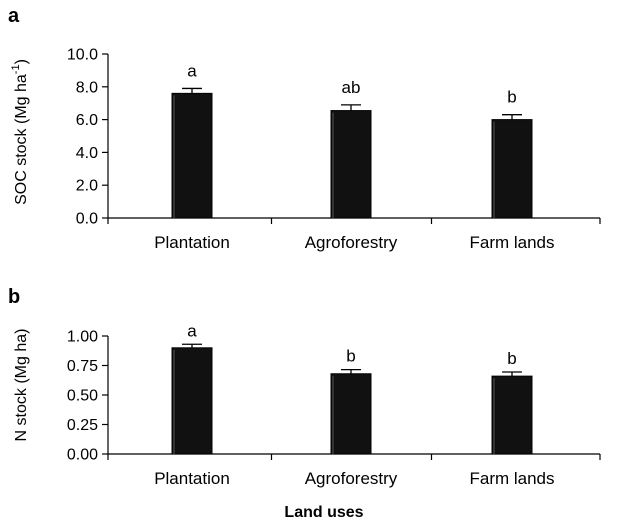 This screenshot has height=526, width=633. I want to click on panel-a-category-label: Plantation, so click(192, 242).